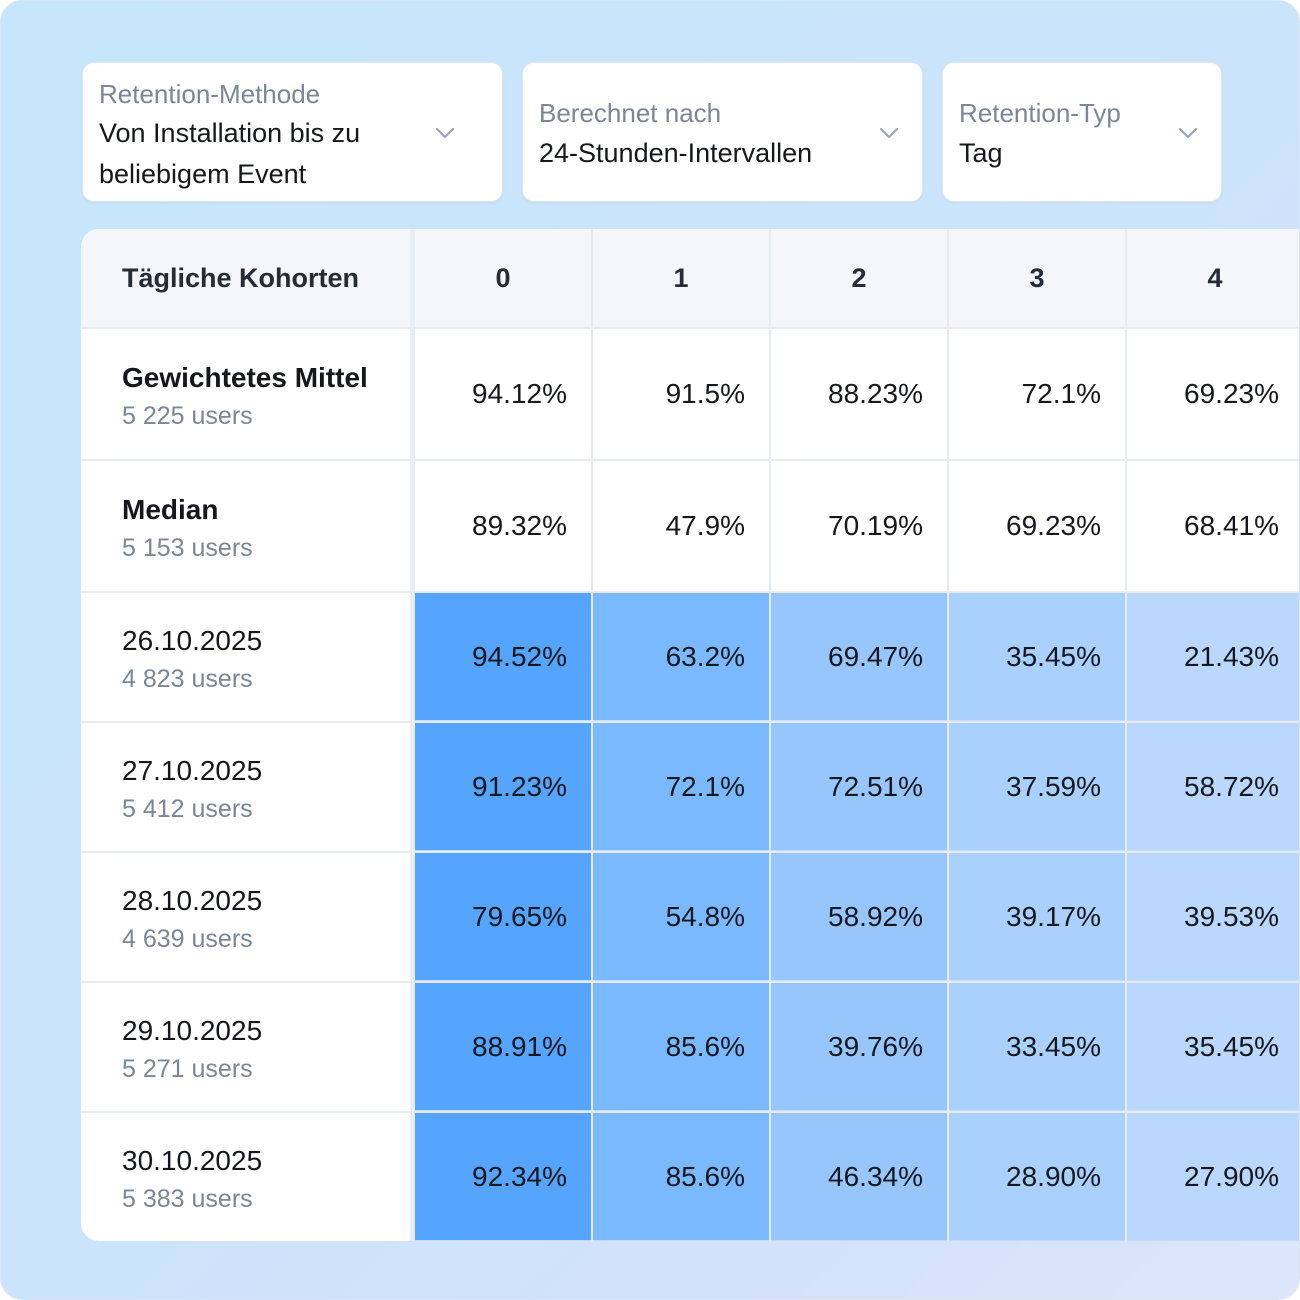 This screenshot has height=1300, width=1300. Describe the element at coordinates (187, 679) in the screenshot. I see `user-count: 4 823 users` at that location.